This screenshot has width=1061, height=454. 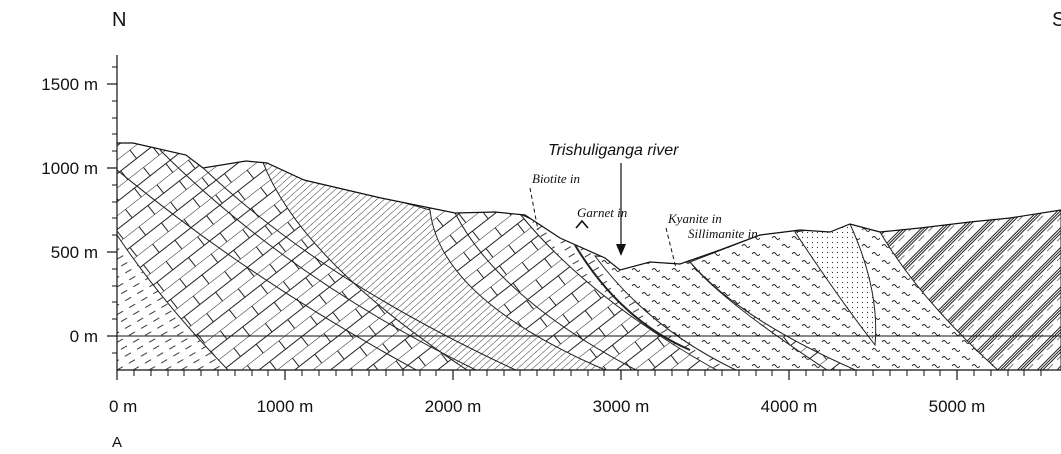 What do you see at coordinates (1056, 20) in the screenshot?
I see `compass-south-label: S` at bounding box center [1056, 20].